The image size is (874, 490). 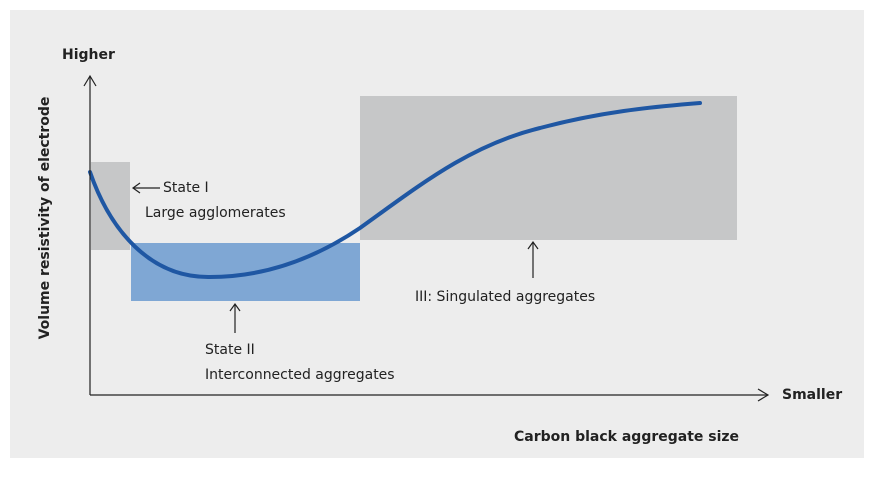 I want to click on region-description: Interconnected aggregates, so click(x=300, y=375).